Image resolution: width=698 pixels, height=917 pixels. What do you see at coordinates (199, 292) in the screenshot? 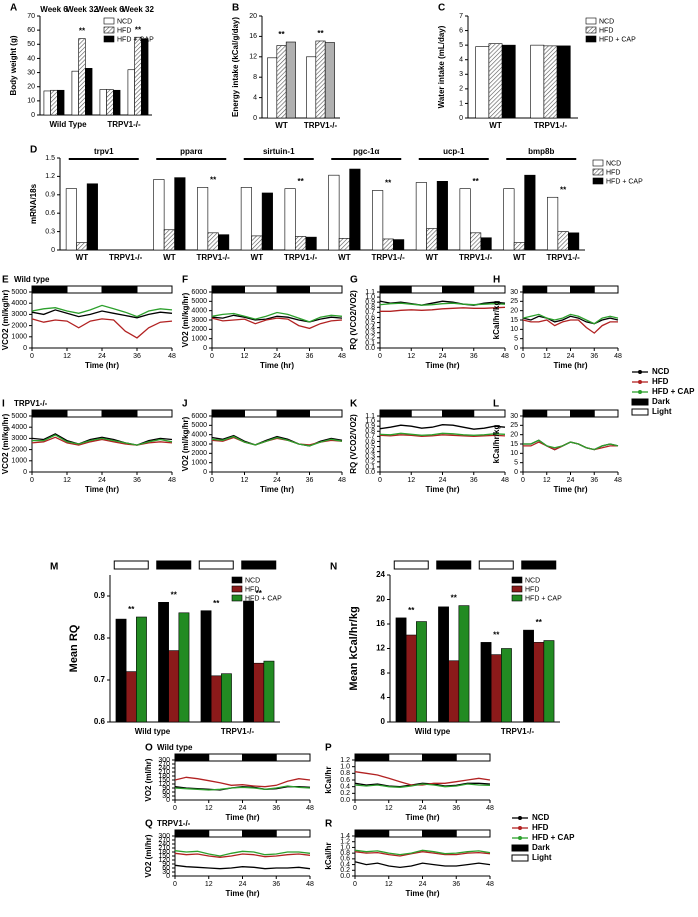
I see `y-tick-label: 6000` at bounding box center [199, 292].